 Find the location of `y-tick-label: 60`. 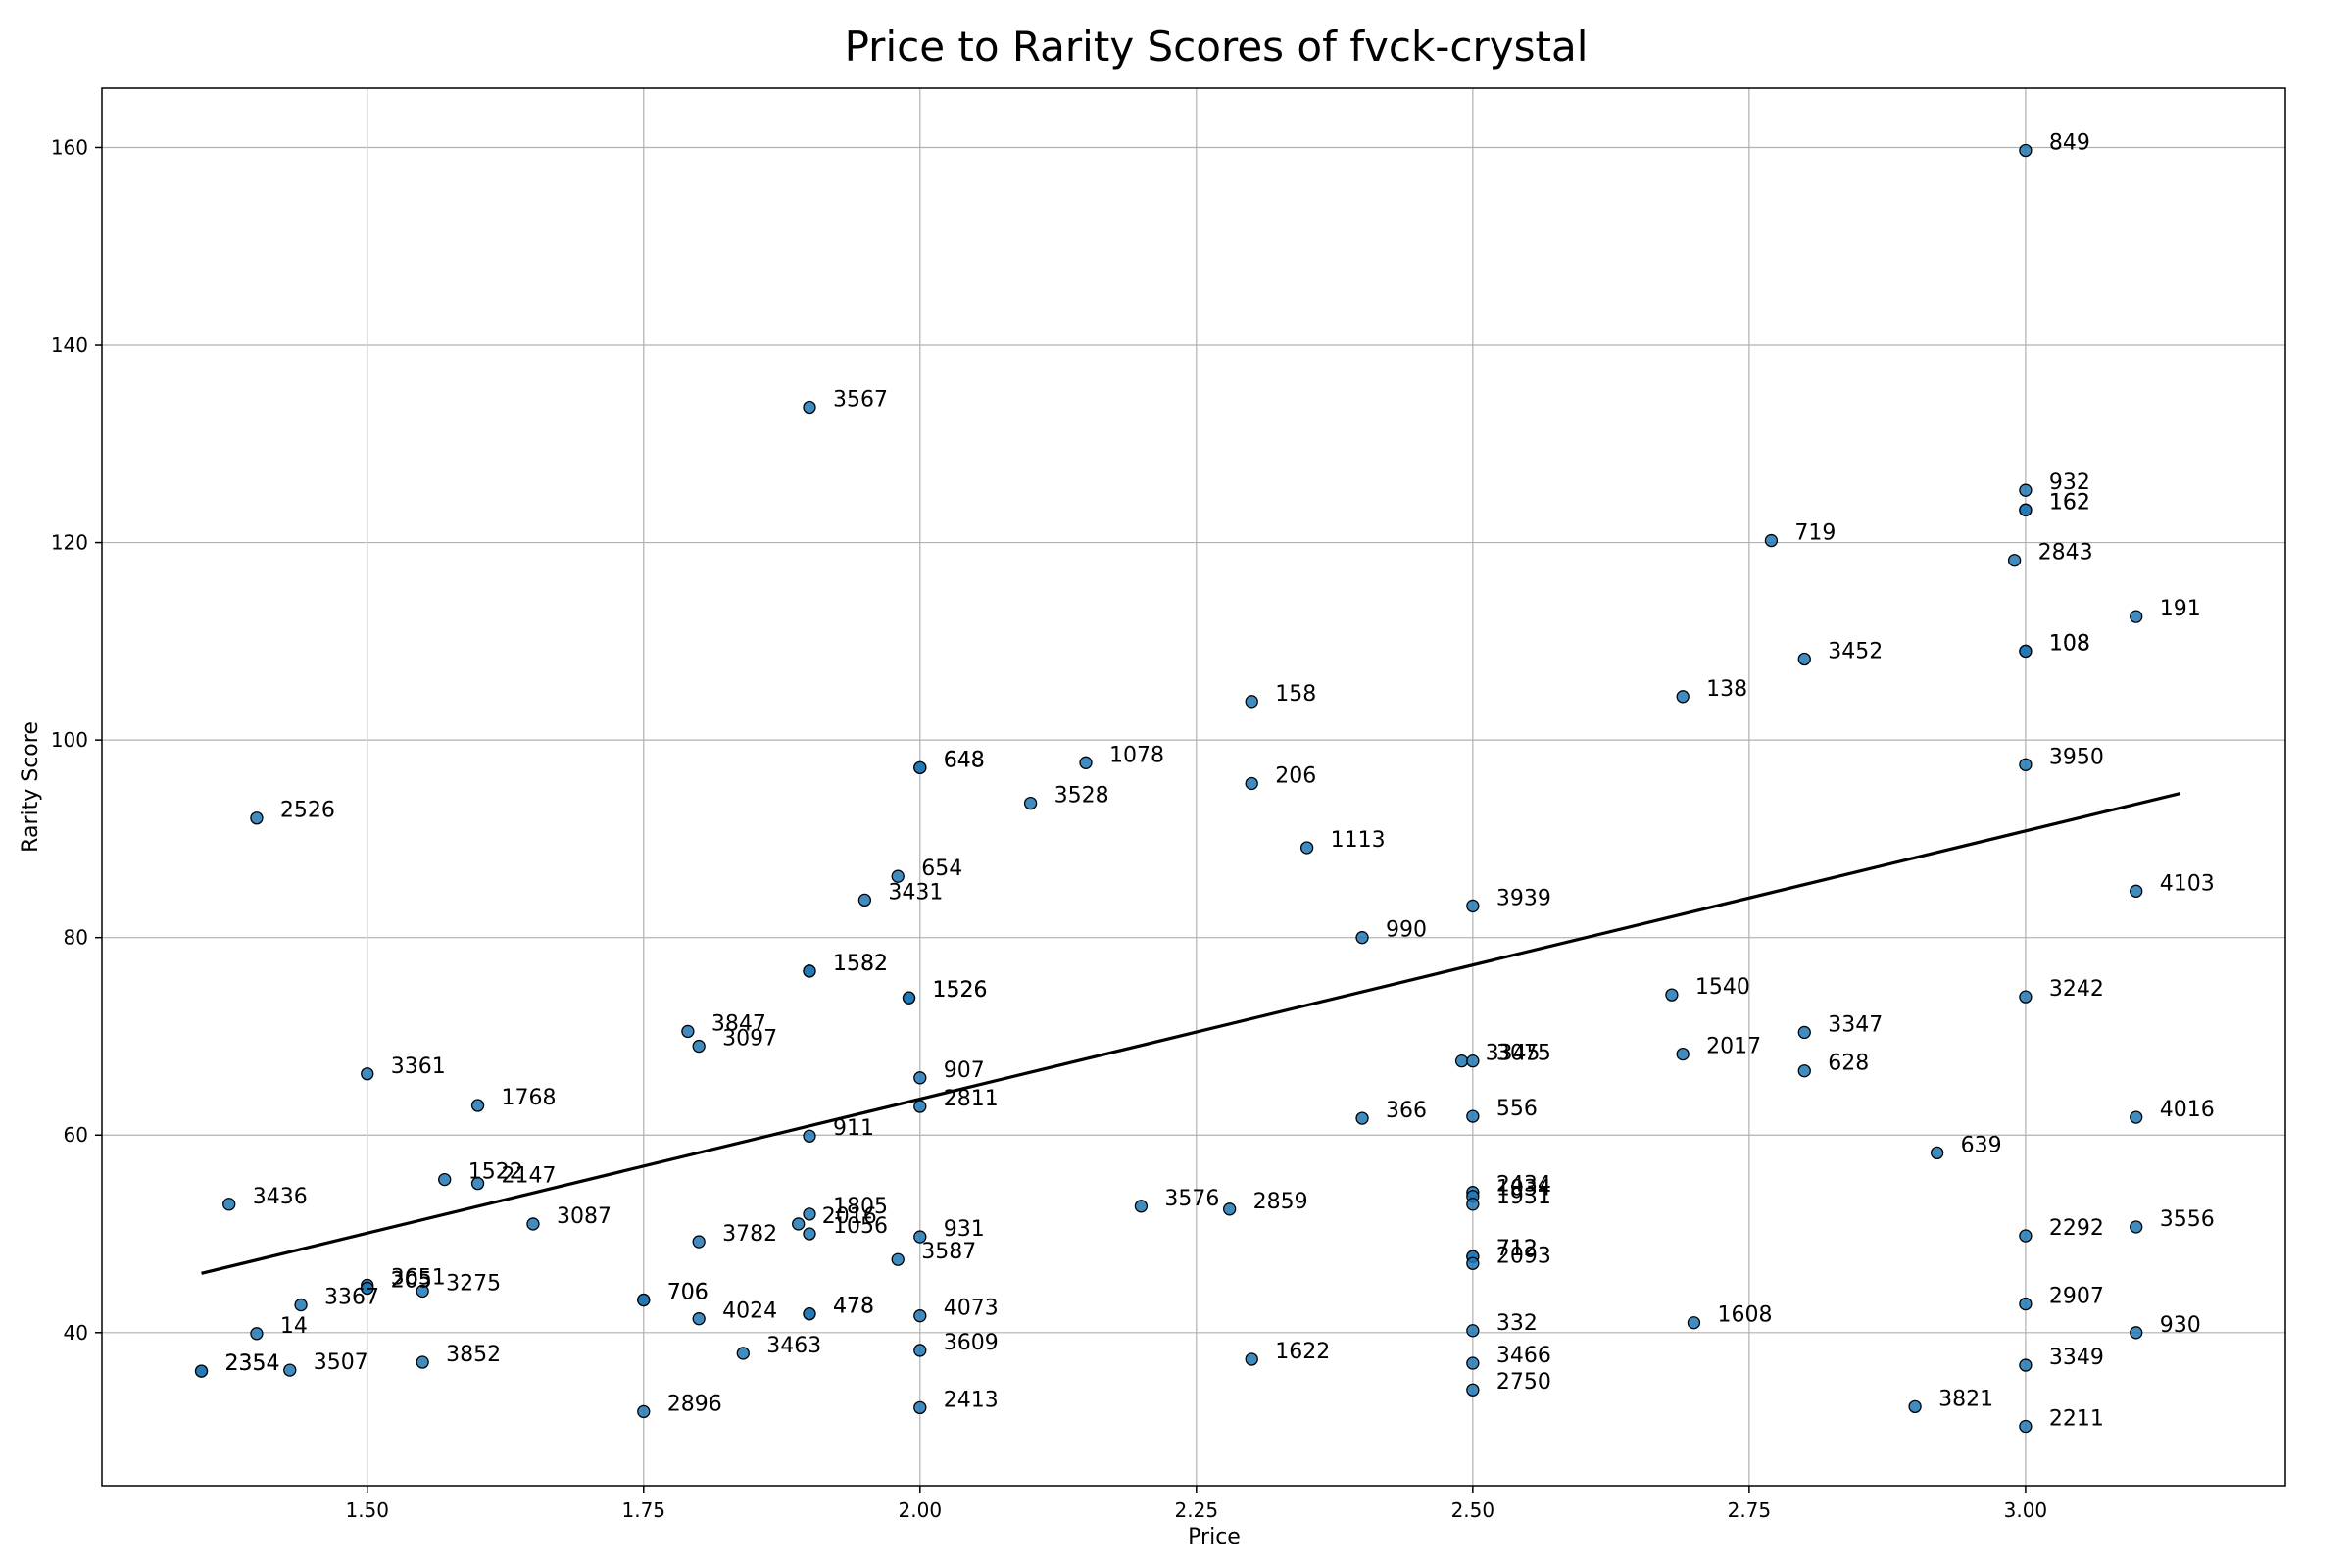

y-tick-label: 60 is located at coordinates (76, 1135).